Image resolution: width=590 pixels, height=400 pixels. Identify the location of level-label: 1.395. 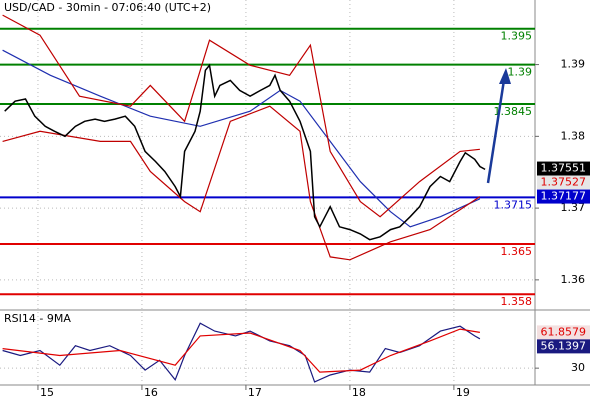
(517, 36).